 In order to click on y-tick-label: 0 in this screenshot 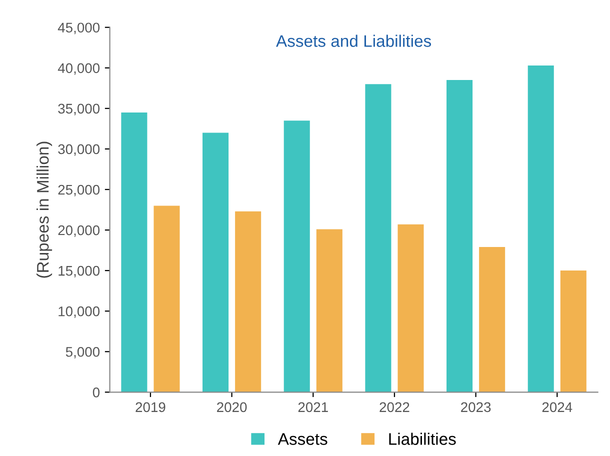, I will do `click(96, 392)`.